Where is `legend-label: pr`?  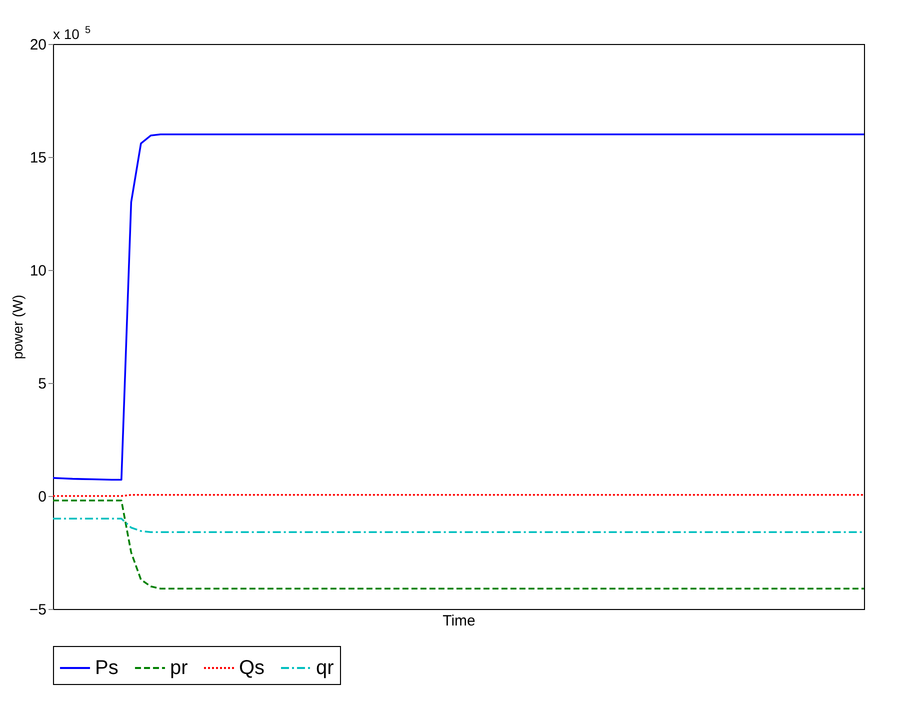 legend-label: pr is located at coordinates (179, 668).